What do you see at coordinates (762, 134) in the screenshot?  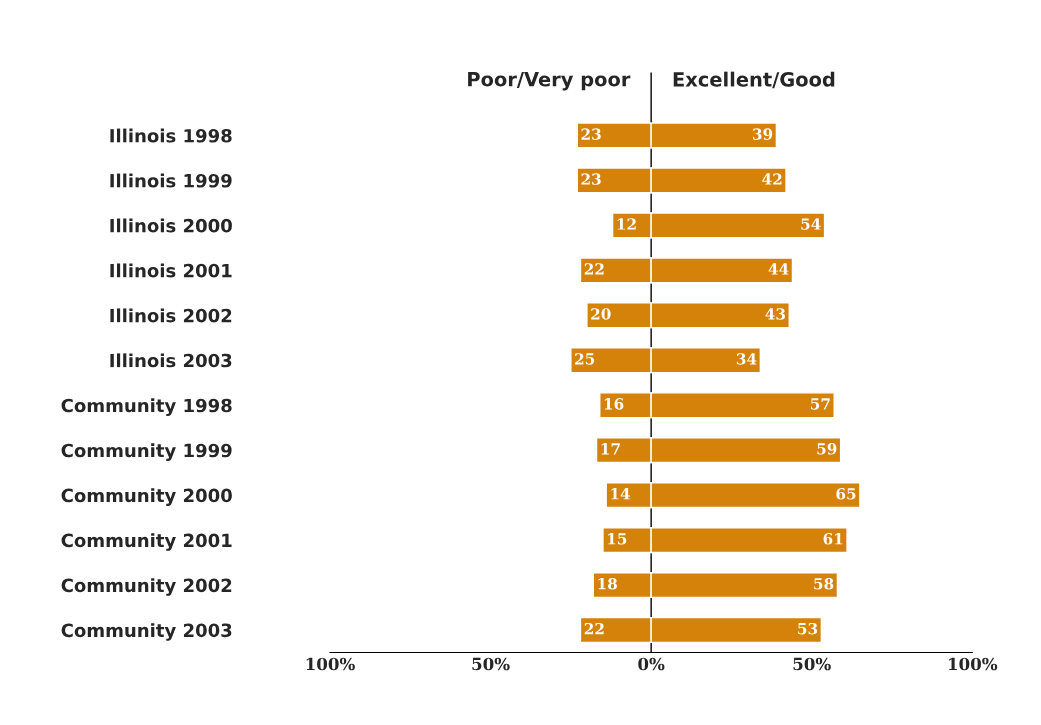 I see `data-label: 39` at bounding box center [762, 134].